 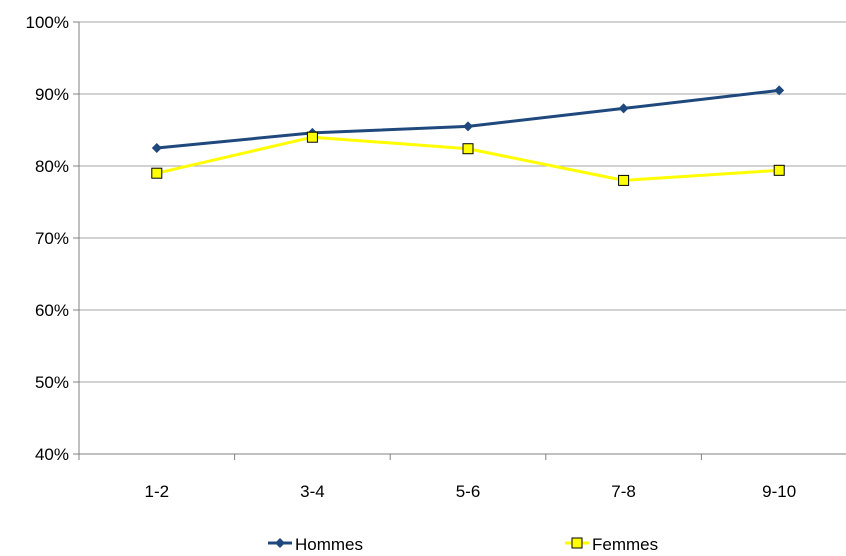 I want to click on y-tick-label: 60%, so click(x=52, y=310).